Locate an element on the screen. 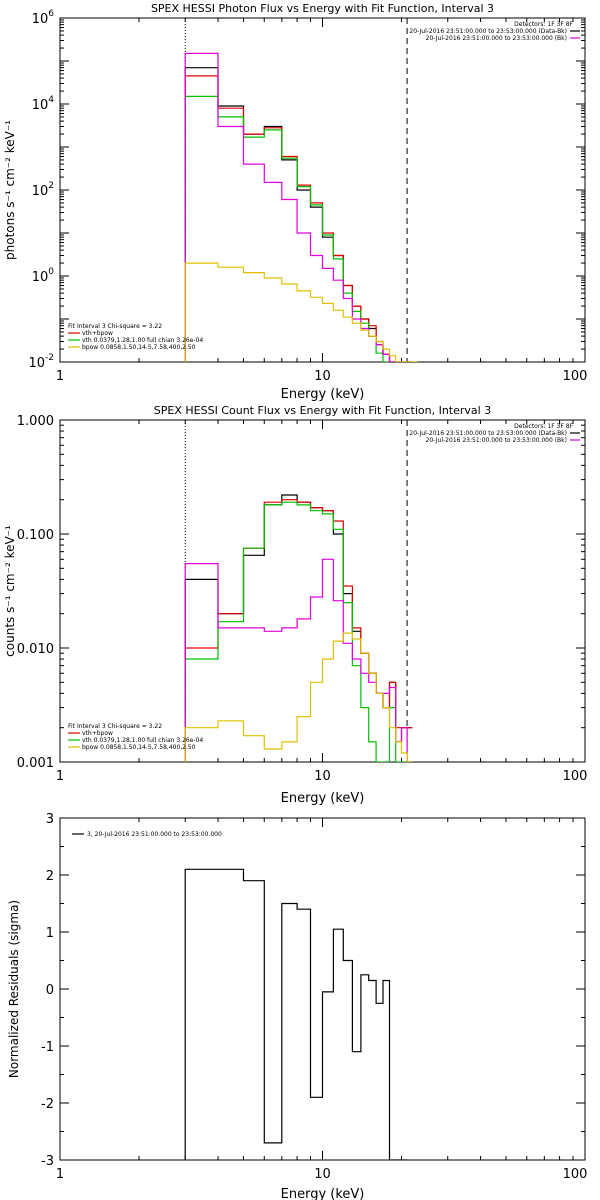 This screenshot has height=1200, width=600. y-axis-label: counts s⁻¹ cm⁻² keV⁻¹ is located at coordinates (10, 591).